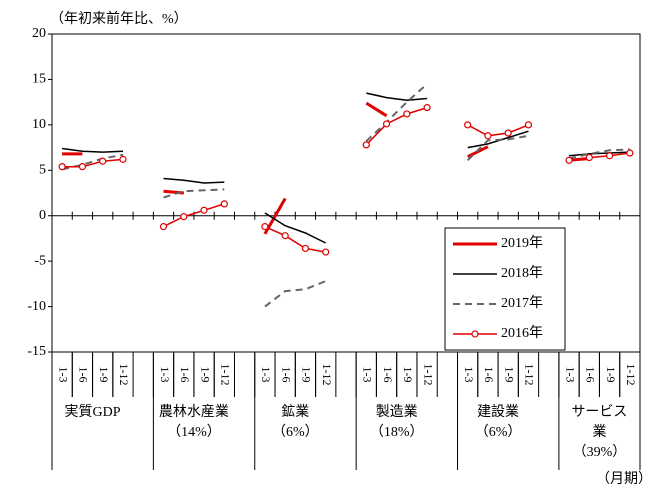 The width and height of the screenshot is (656, 488). I want to click on x-axis-label: （月期）, so click(624, 479).